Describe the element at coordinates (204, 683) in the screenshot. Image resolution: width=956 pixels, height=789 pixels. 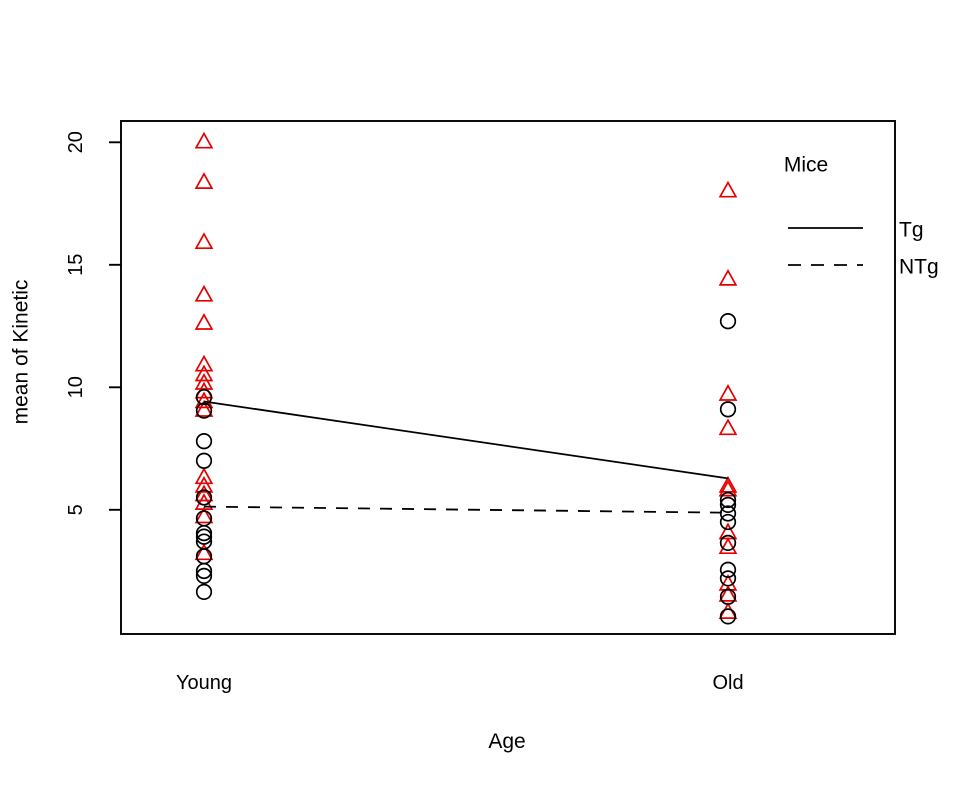
I see `x-category-label-young: Young` at that location.